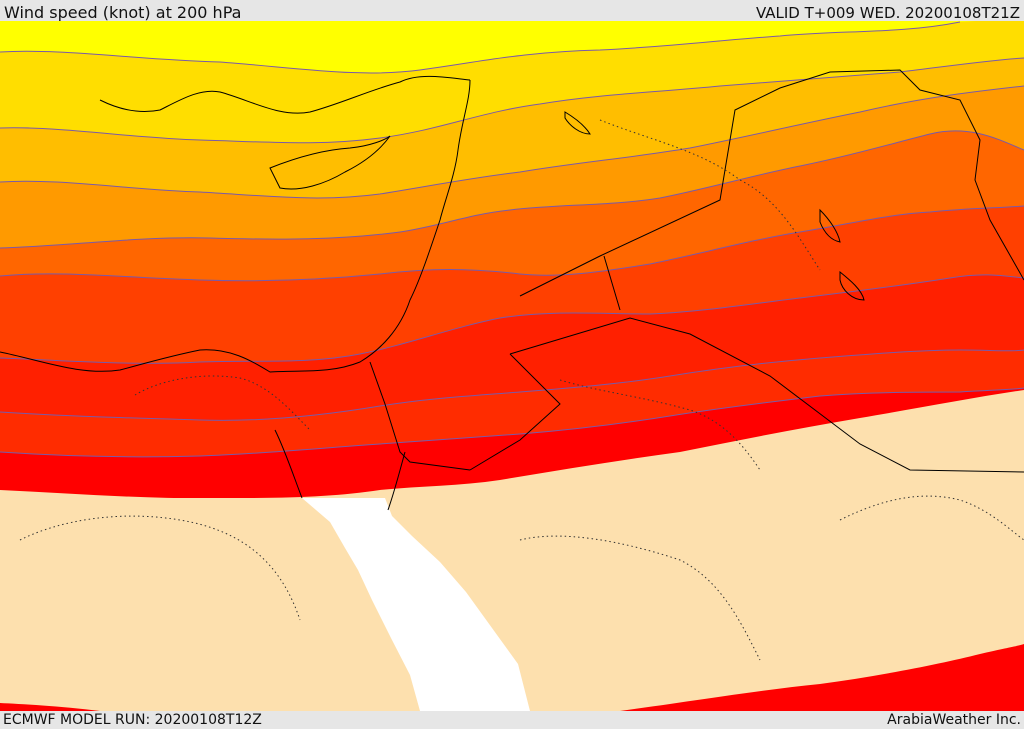  What do you see at coordinates (123, 12) in the screenshot?
I see `map-title: Wind speed (knot) at 200 hPa` at bounding box center [123, 12].